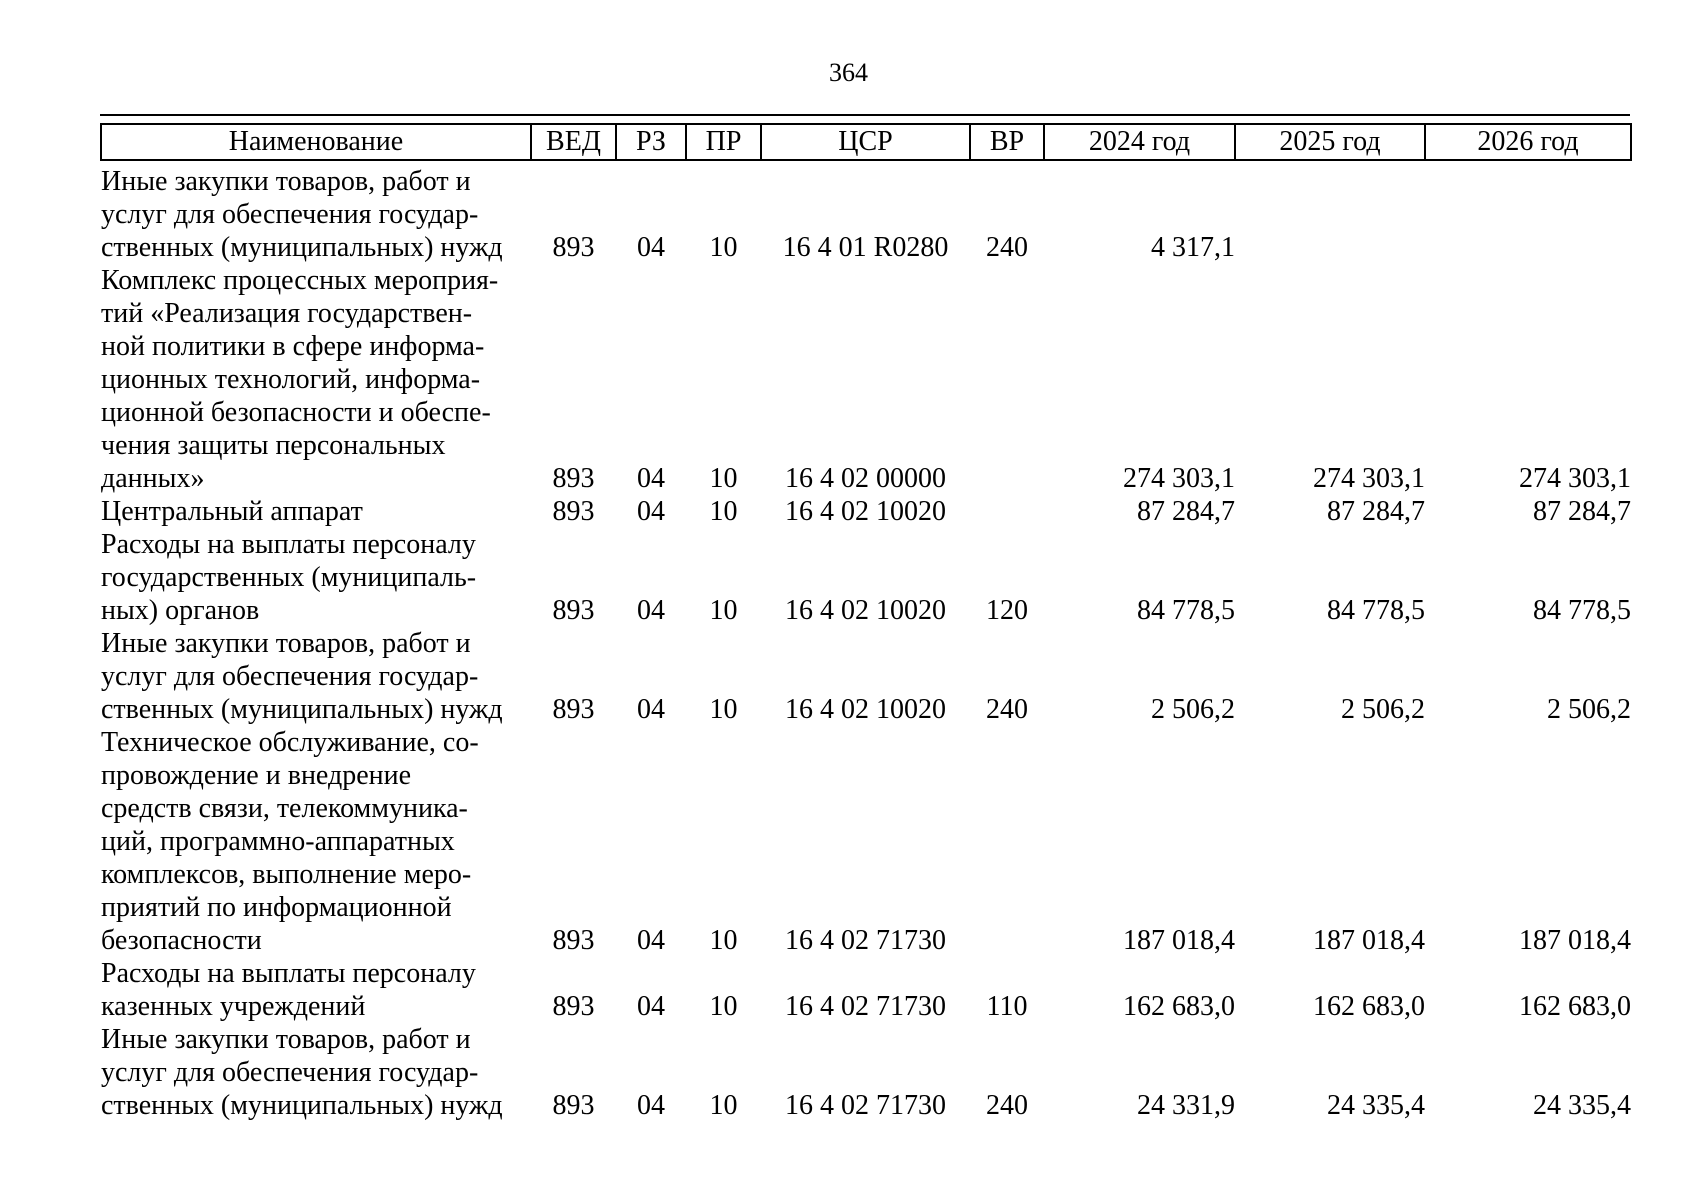 This screenshot has height=1200, width=1697. I want to click on header-ved: ВЕД, so click(573, 142).